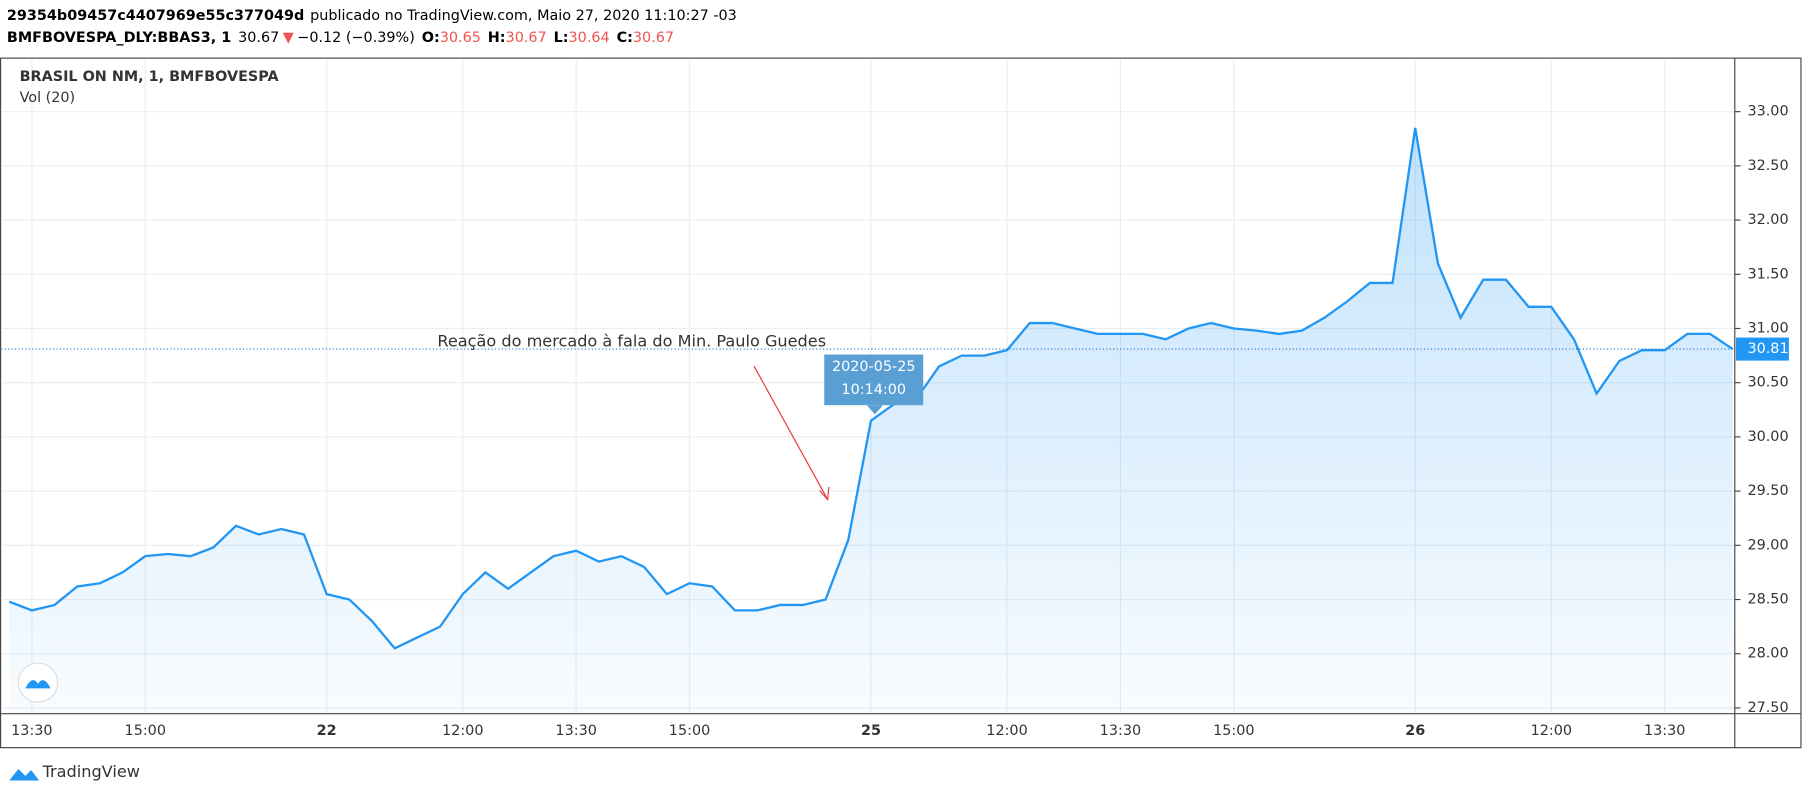 The image size is (1805, 796). Describe the element at coordinates (431, 38) in the screenshot. I see `ohlc-label: O:` at that location.